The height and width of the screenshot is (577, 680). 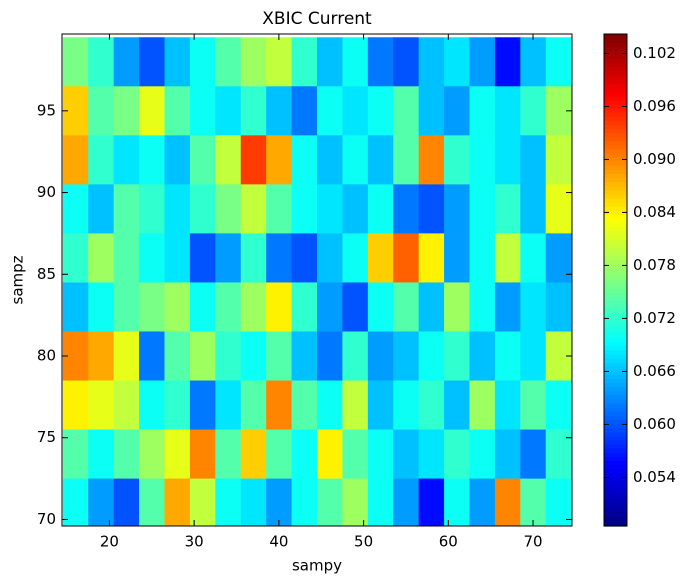 I want to click on colorbar-tick-label: 0.054, so click(x=654, y=477).